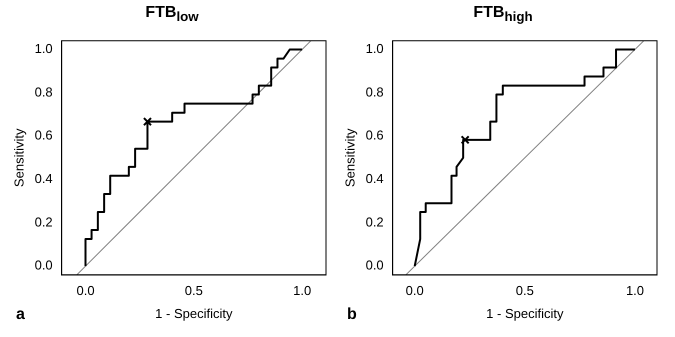 The width and height of the screenshot is (675, 337). Describe the element at coordinates (20, 315) in the screenshot. I see `text: a` at that location.